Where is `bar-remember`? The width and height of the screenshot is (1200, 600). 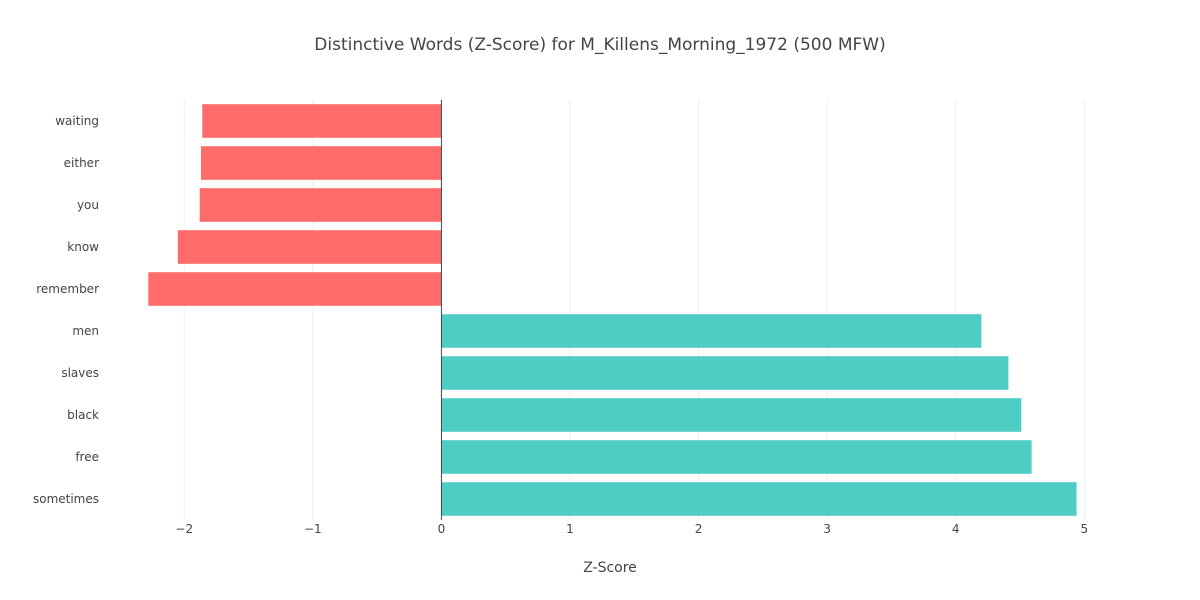 bar-remember is located at coordinates (295, 289).